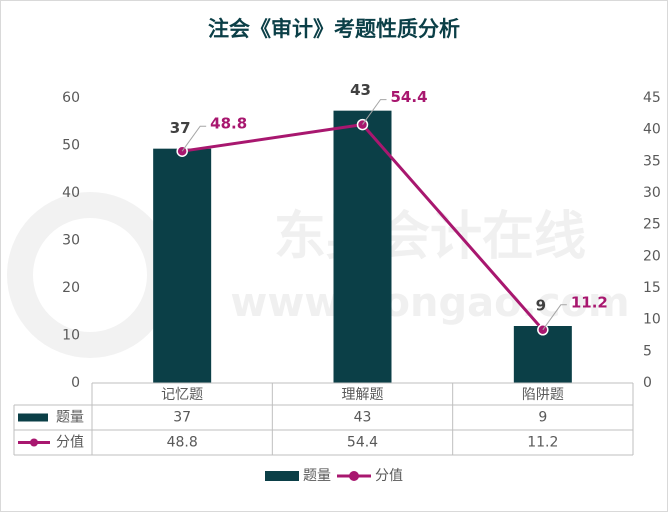 The image size is (668, 512). Describe the element at coordinates (71, 193) in the screenshot. I see `y-tick-label: 40` at that location.